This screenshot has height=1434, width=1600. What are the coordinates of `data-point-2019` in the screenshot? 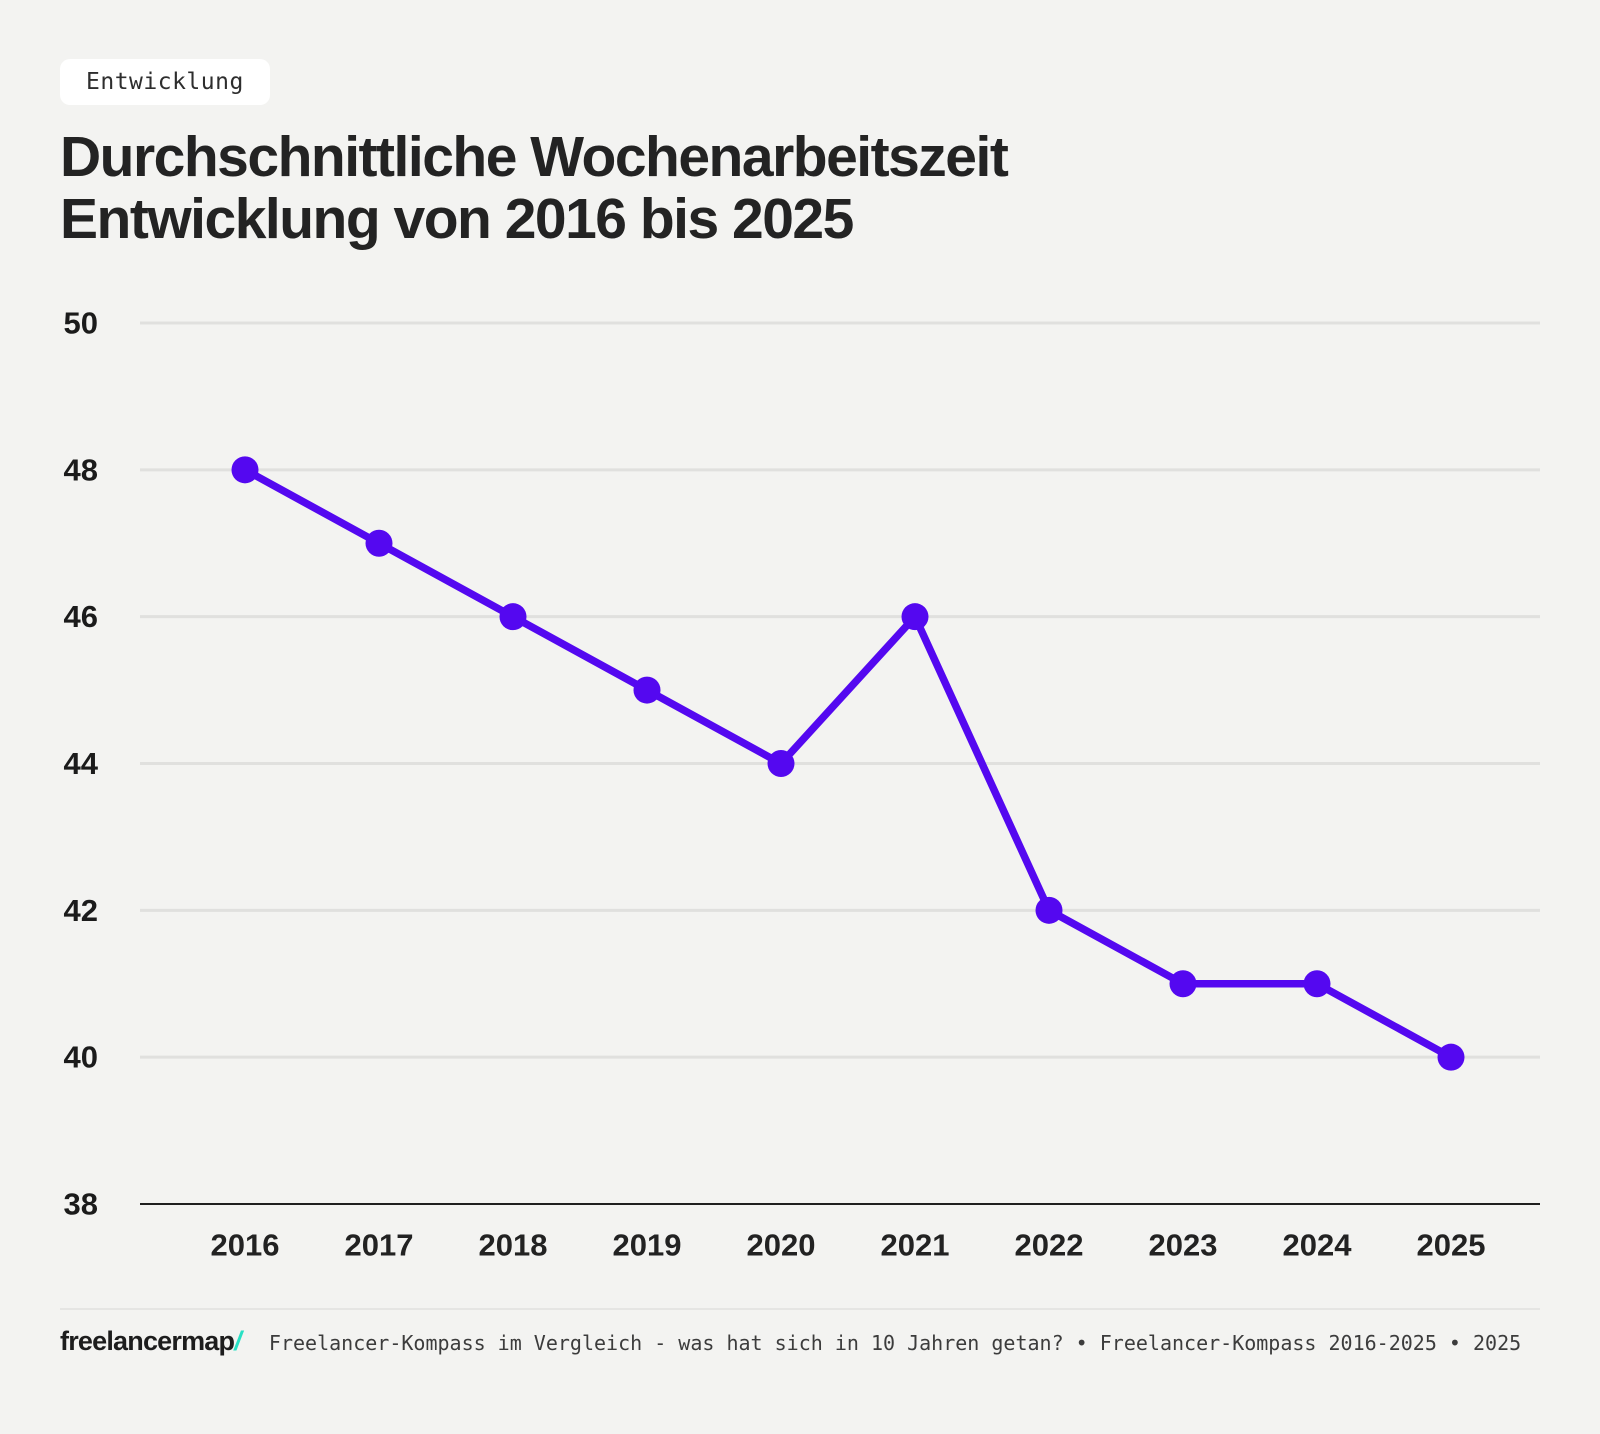 It's located at (647, 690).